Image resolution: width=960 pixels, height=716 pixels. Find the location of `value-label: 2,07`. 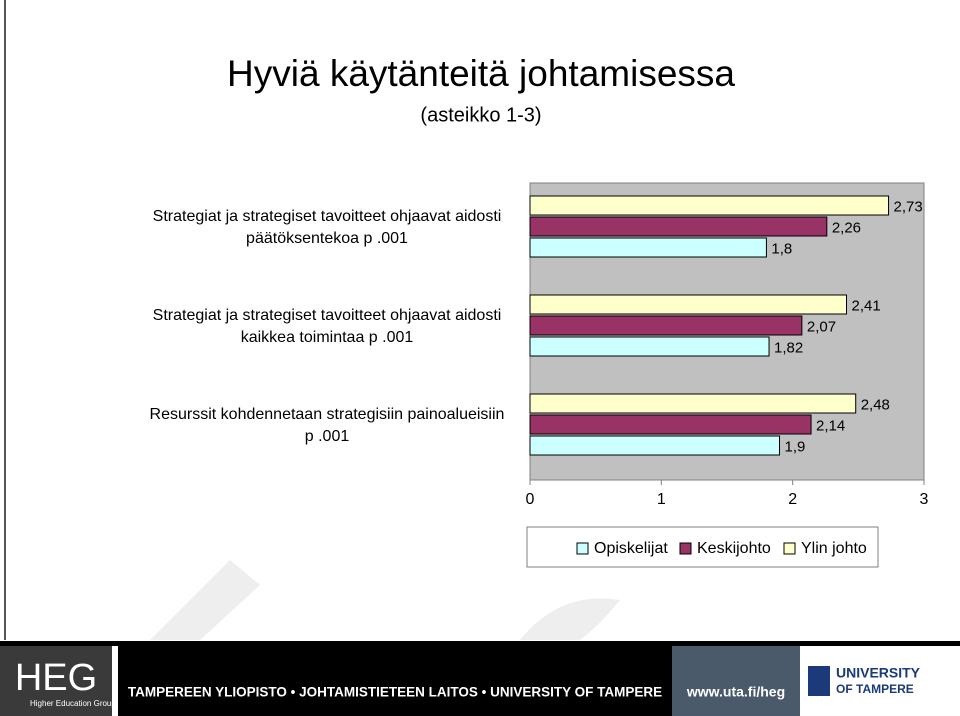

value-label: 2,07 is located at coordinates (821, 326).